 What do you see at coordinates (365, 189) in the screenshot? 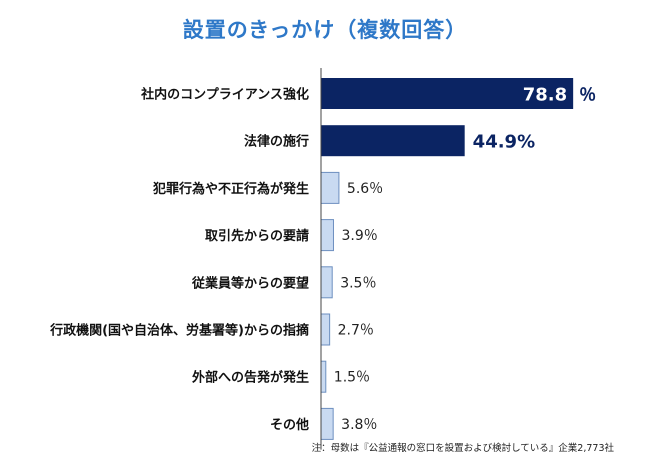
I see `value-label: 5.6％` at bounding box center [365, 189].